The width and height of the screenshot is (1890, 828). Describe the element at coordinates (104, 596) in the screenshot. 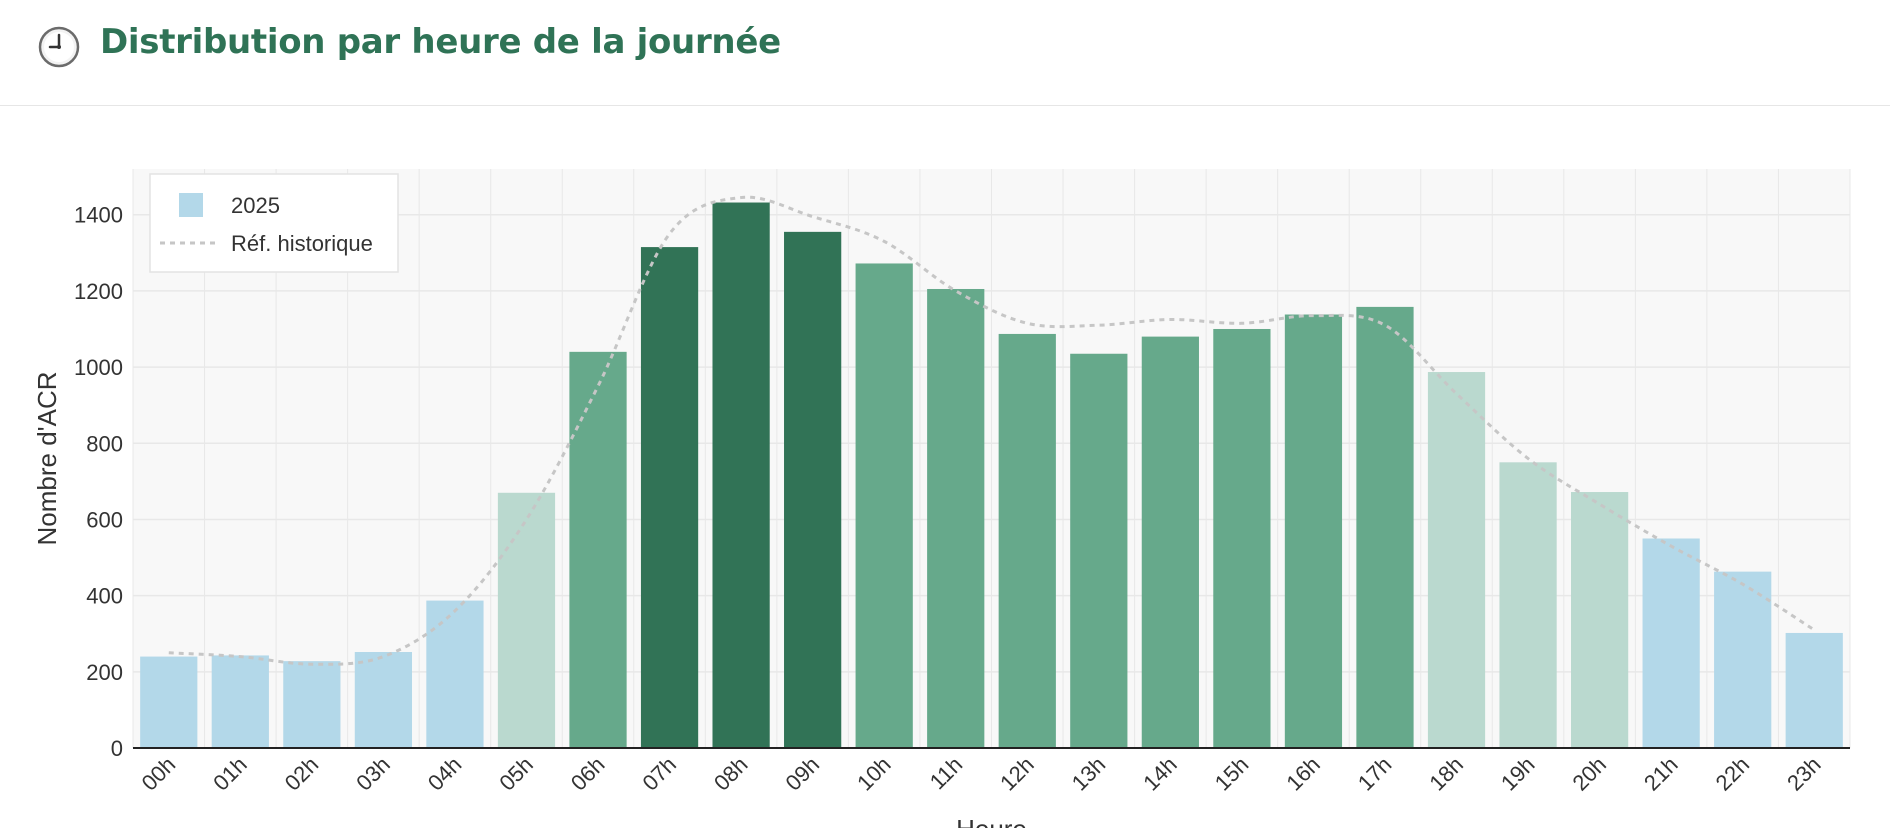

I see `y-tick-label: 400` at that location.